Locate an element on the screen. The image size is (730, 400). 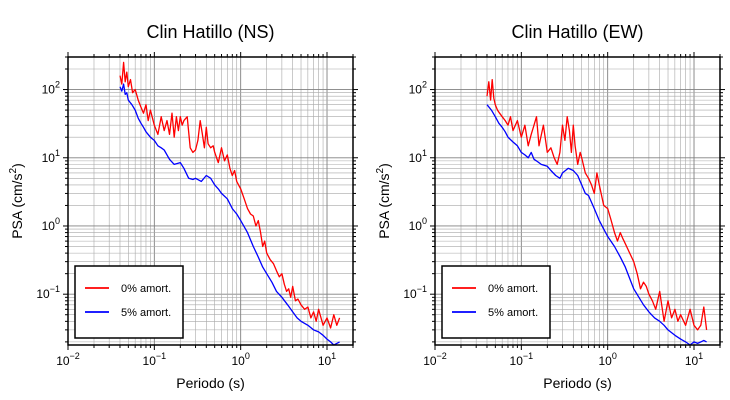
chart-title: Clin Hatillo (EW) is located at coordinates (577, 32).